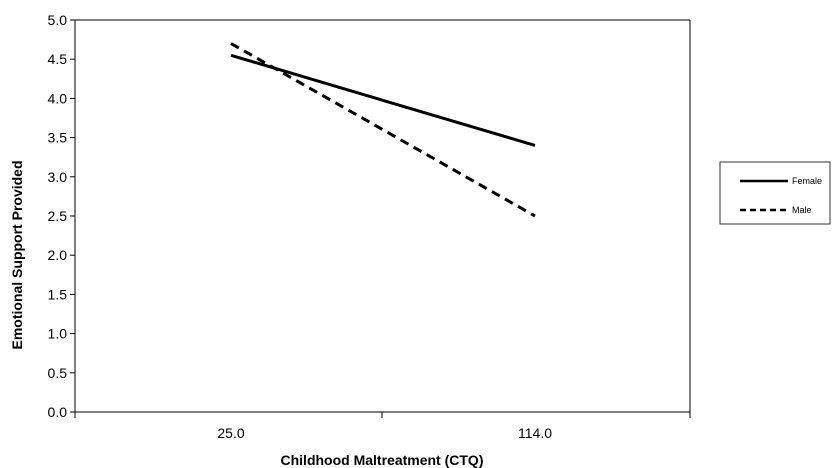  Describe the element at coordinates (382, 426) in the screenshot. I see `x-axis-ticks: 25.0 114.0` at that location.